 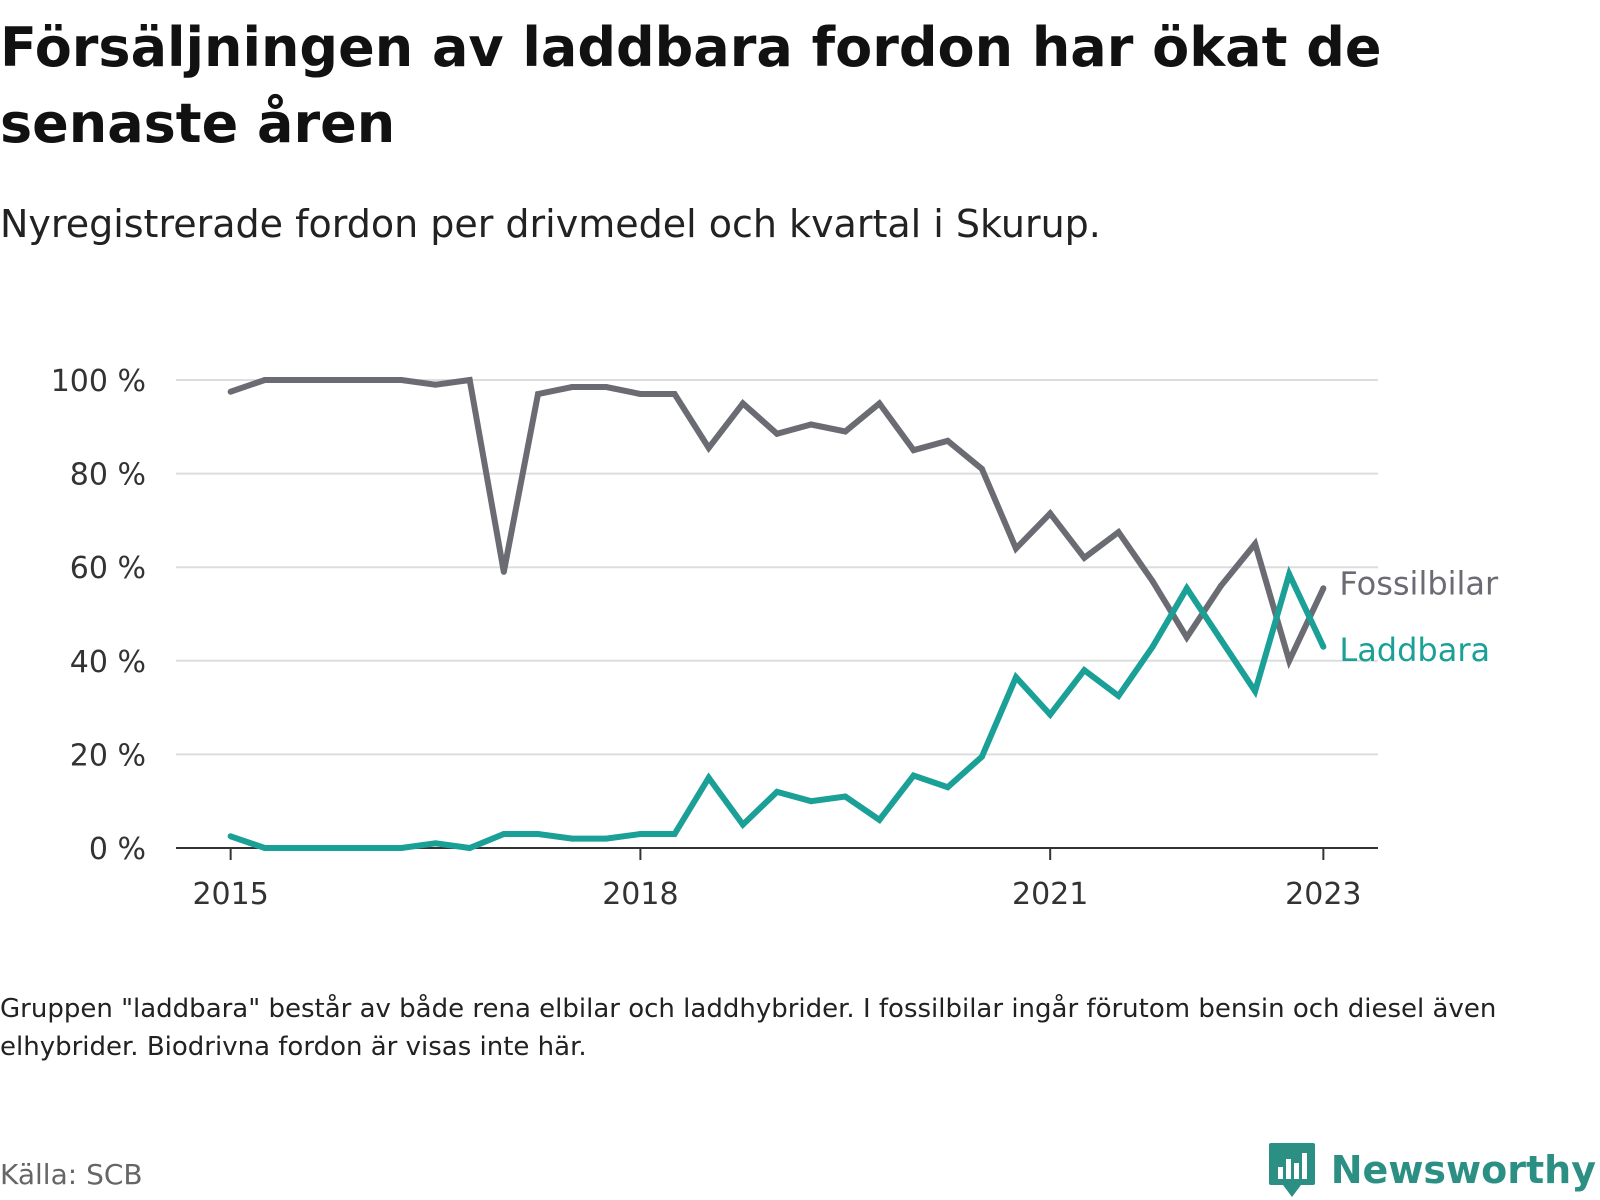 What do you see at coordinates (640, 894) in the screenshot?
I see `x-tick-label: 2018` at bounding box center [640, 894].